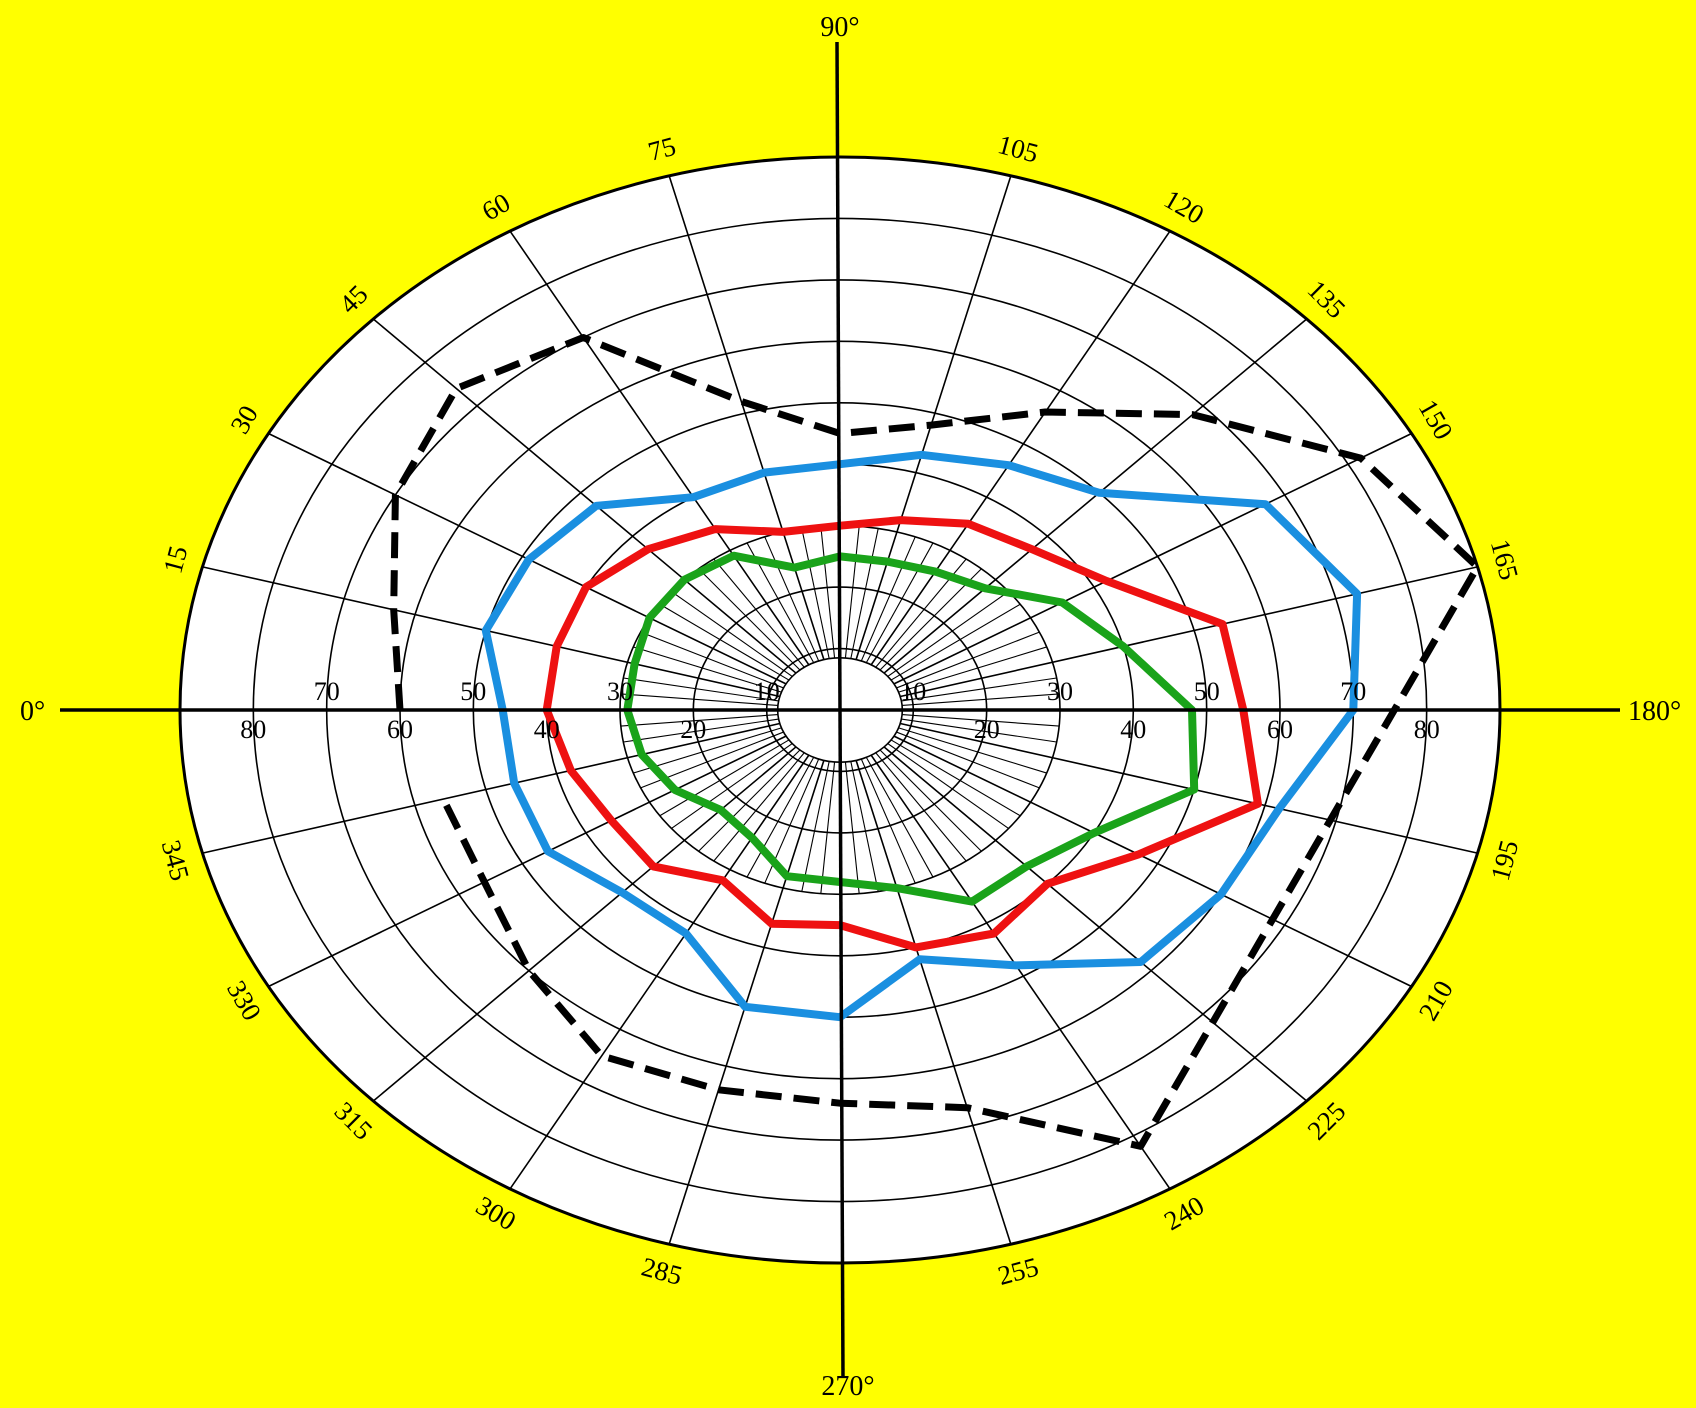 The width and height of the screenshot is (1696, 1408). What do you see at coordinates (847, 1386) in the screenshot?
I see `axis-end-label-bottom: 270°` at bounding box center [847, 1386].